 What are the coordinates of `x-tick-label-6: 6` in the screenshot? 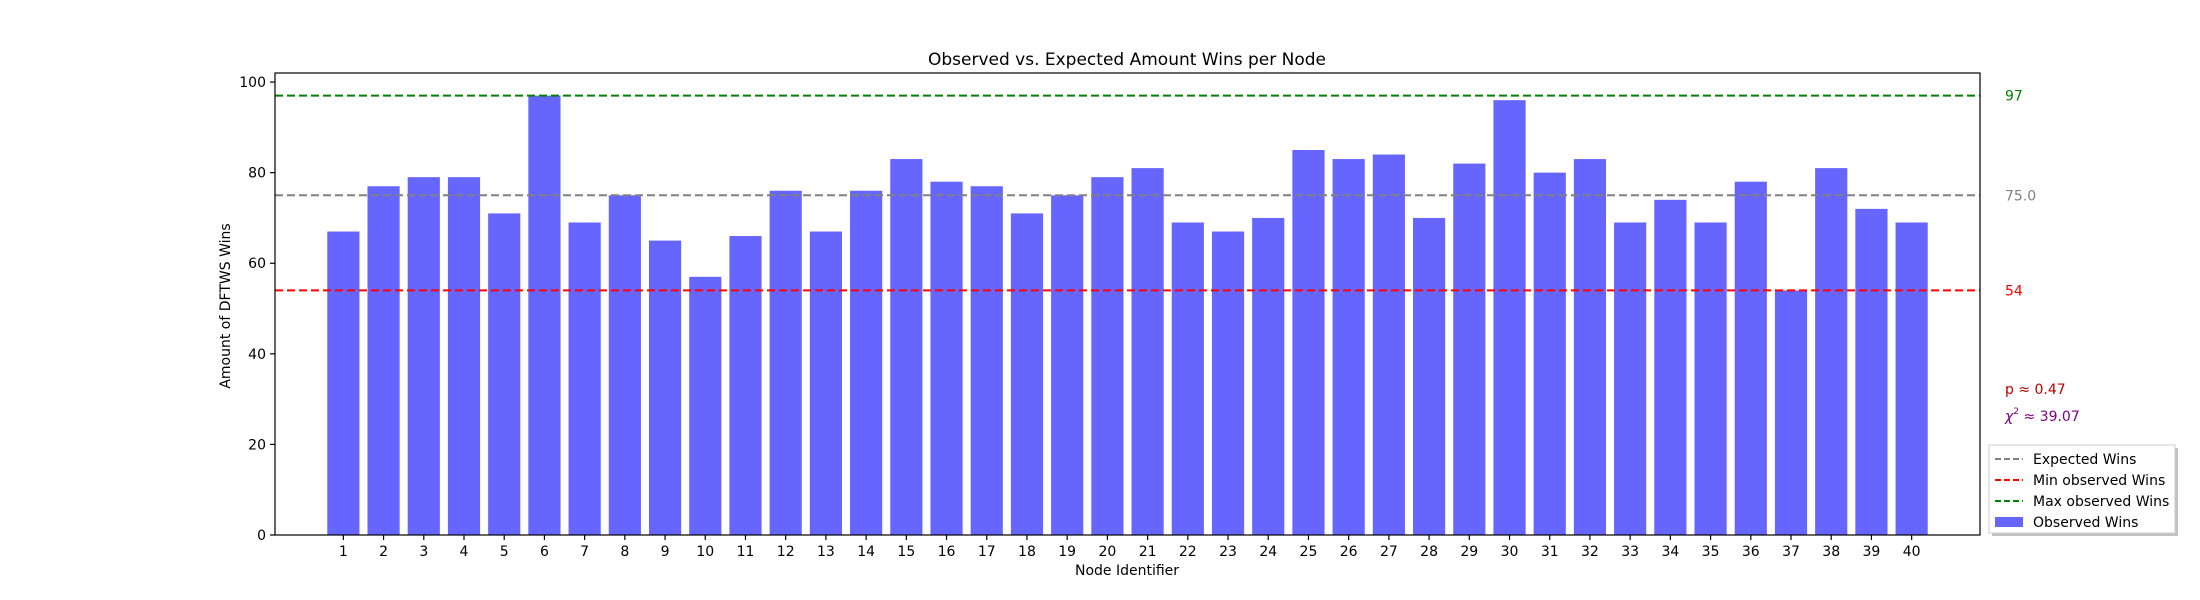 It's located at (544, 552).